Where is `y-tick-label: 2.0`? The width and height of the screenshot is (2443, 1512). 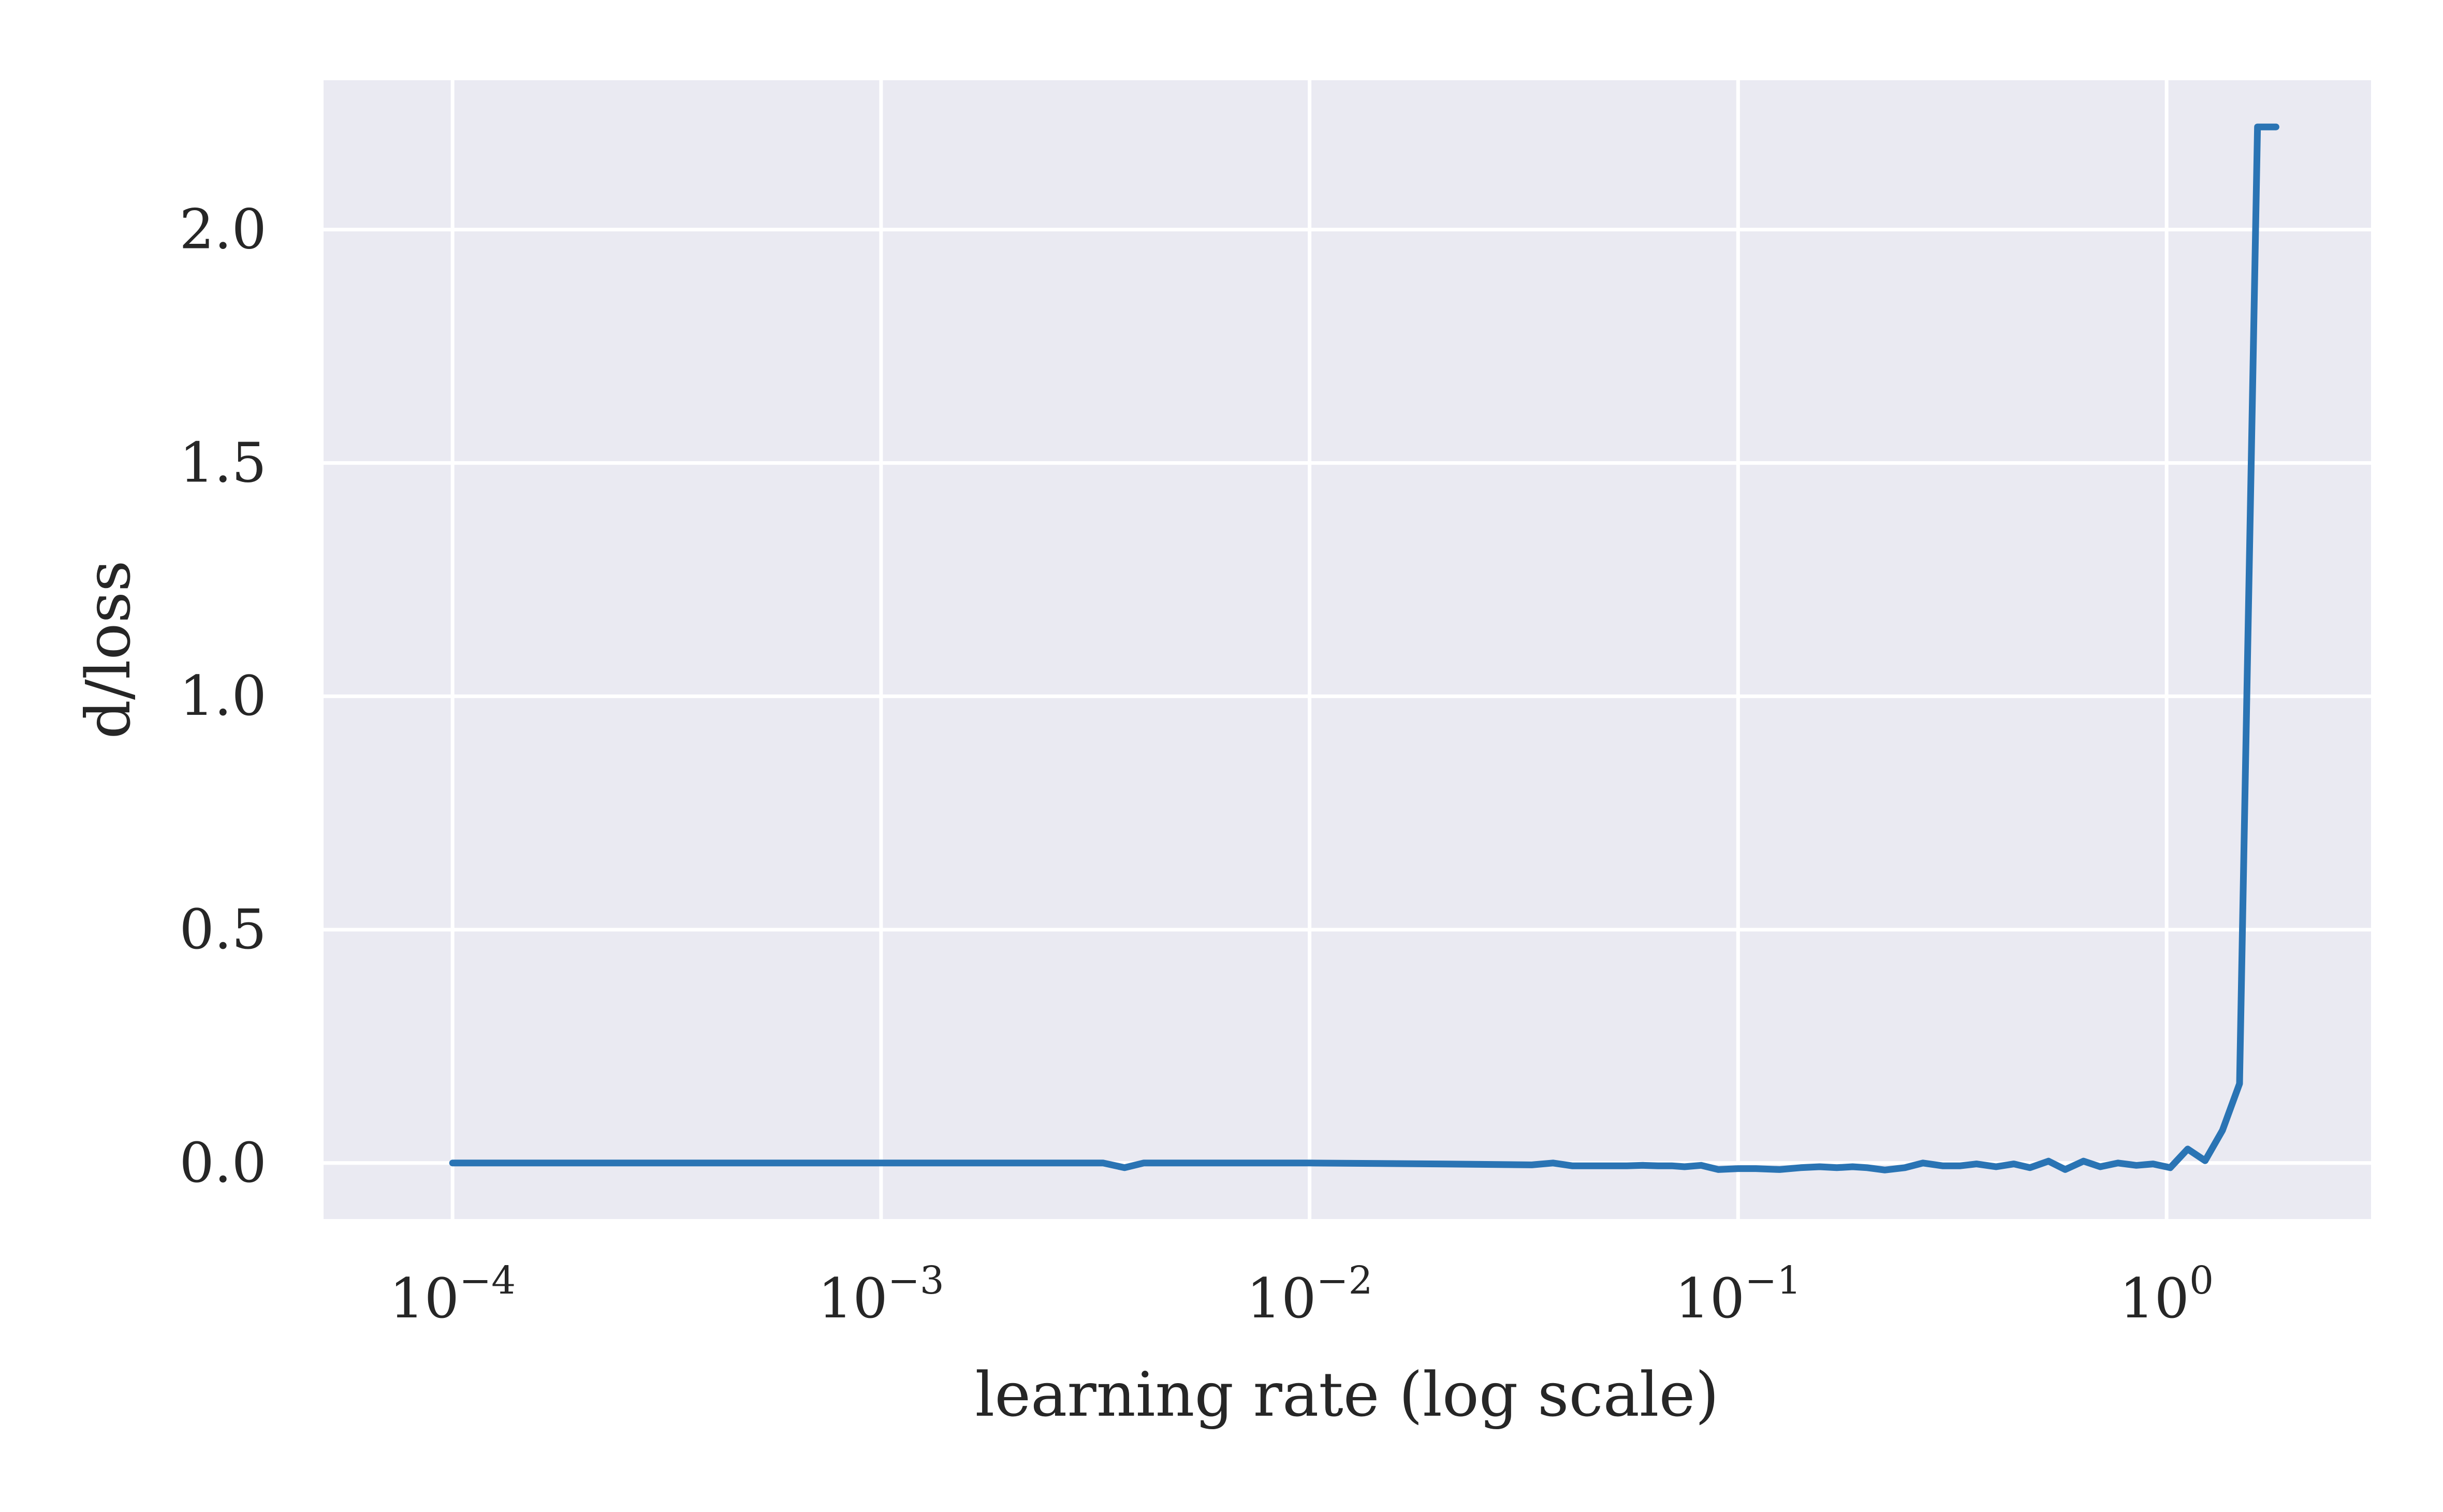
y-tick-label: 2.0 is located at coordinates (223, 229).